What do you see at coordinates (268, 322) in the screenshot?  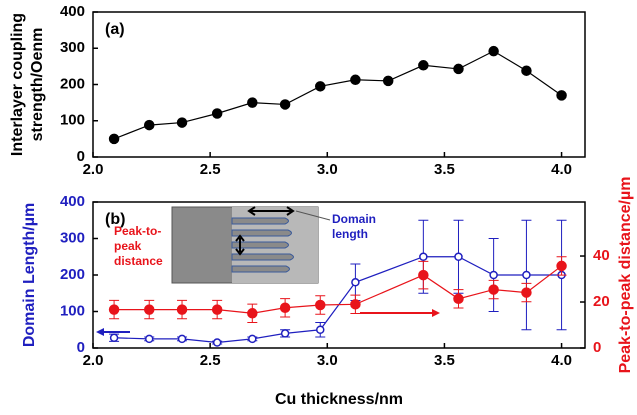 I see `arrows` at bounding box center [268, 322].